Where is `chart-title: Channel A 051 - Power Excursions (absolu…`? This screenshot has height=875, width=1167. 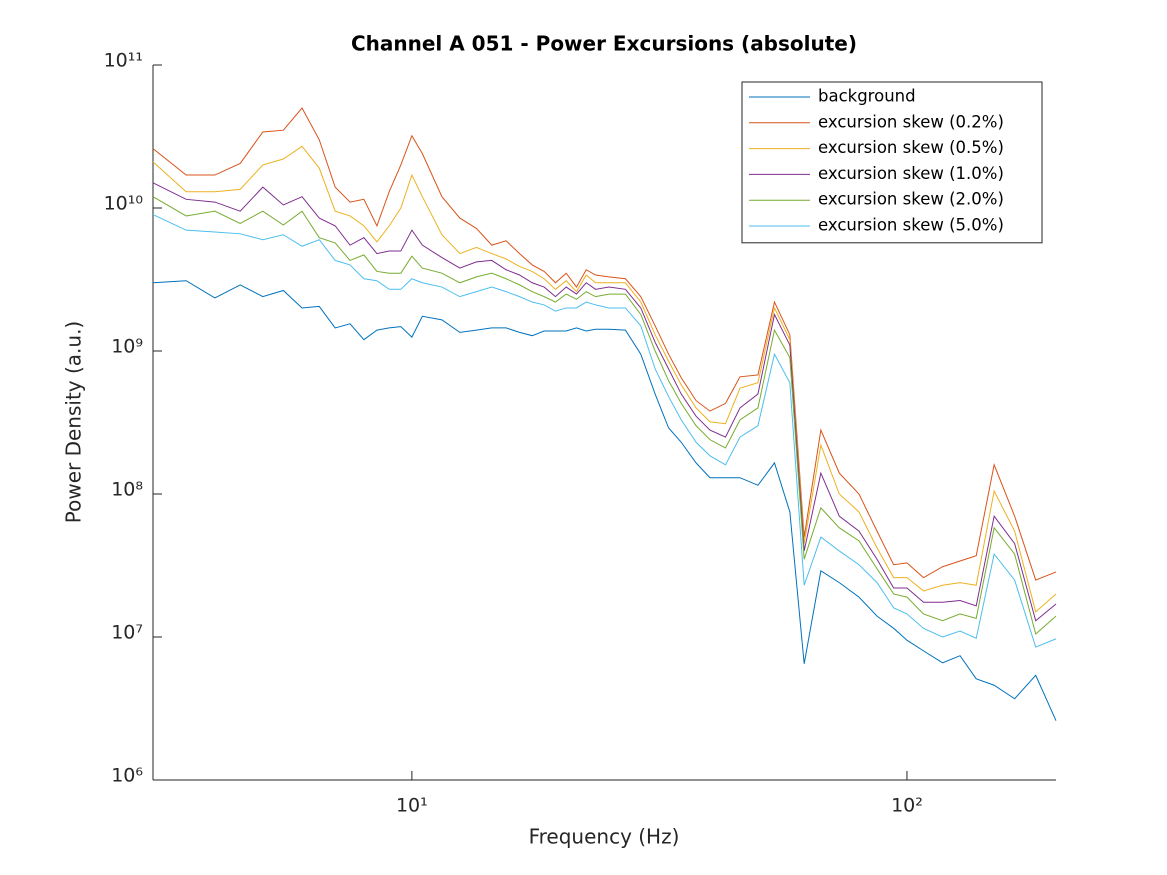 chart-title: Channel A 051 - Power Excursions (absolu… is located at coordinates (604, 44).